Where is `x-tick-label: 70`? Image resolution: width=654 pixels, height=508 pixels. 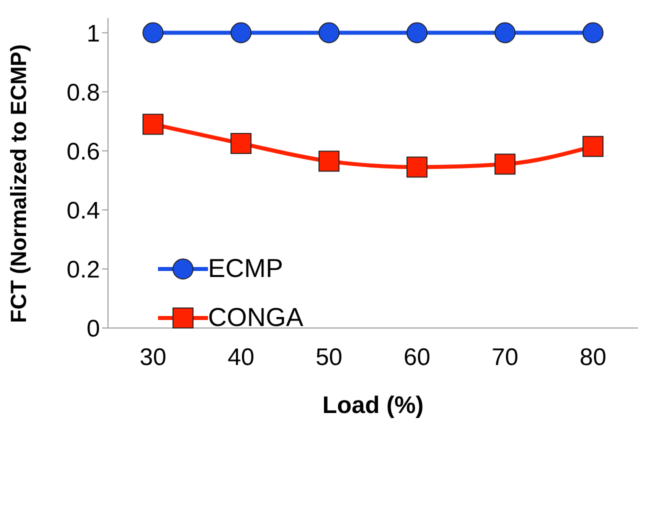 x-tick-label: 70 is located at coordinates (505, 358).